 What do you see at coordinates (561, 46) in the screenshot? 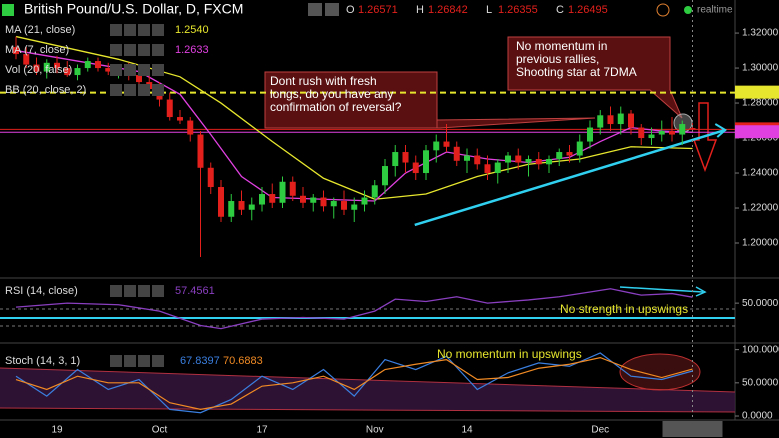
I see `callout-text: No momentum in` at bounding box center [561, 46].